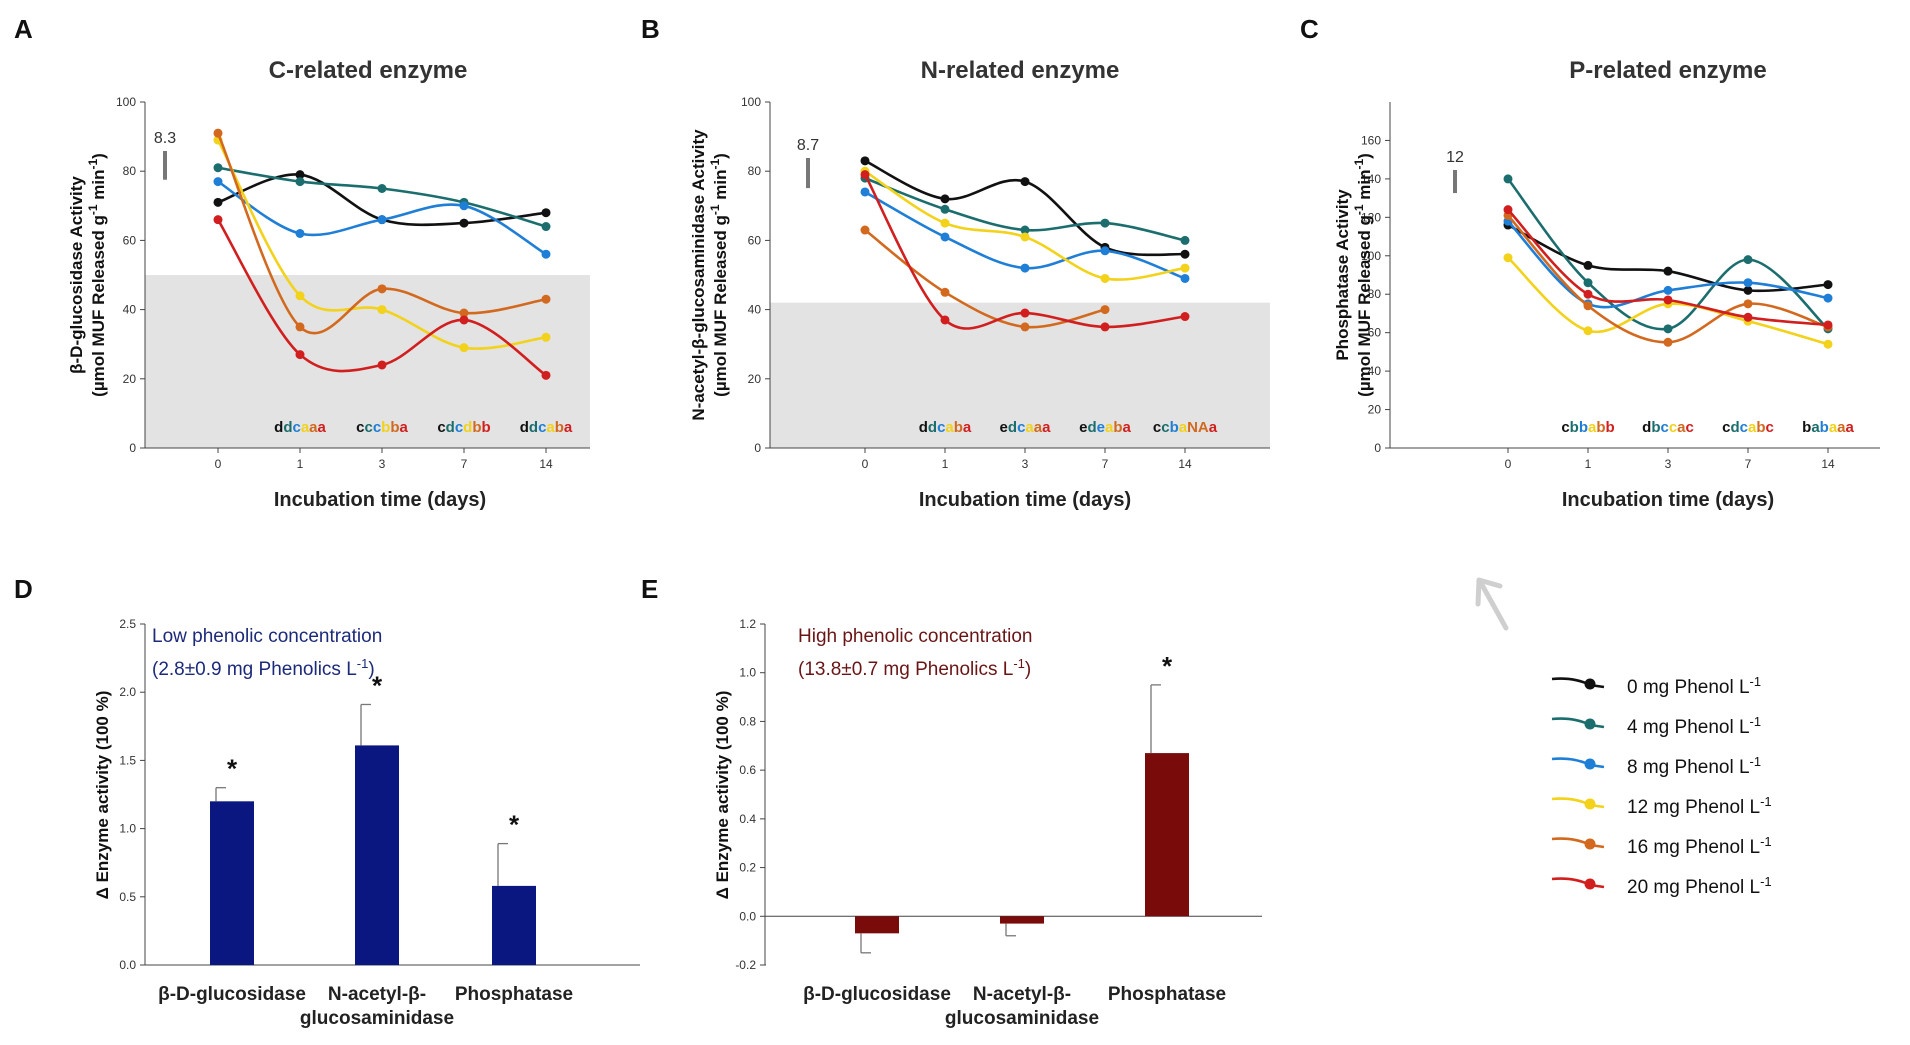  What do you see at coordinates (127, 624) in the screenshot?
I see `y-tick-label: 2.5` at bounding box center [127, 624].